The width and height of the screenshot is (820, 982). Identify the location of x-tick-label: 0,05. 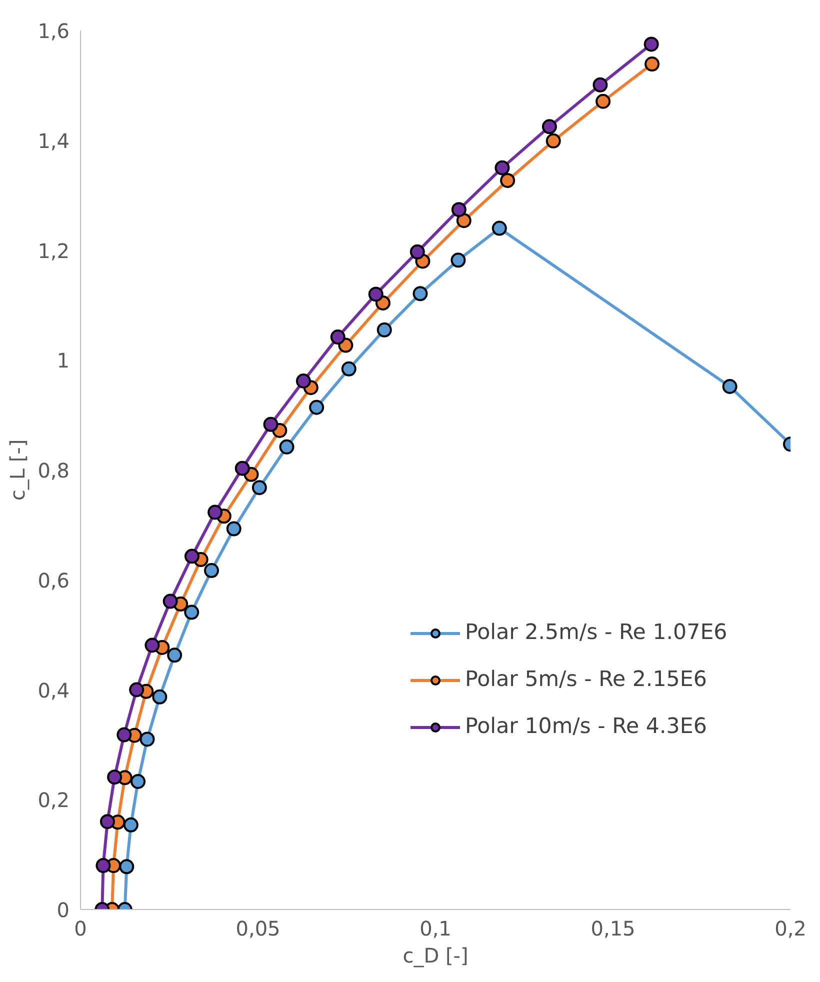
(258, 928).